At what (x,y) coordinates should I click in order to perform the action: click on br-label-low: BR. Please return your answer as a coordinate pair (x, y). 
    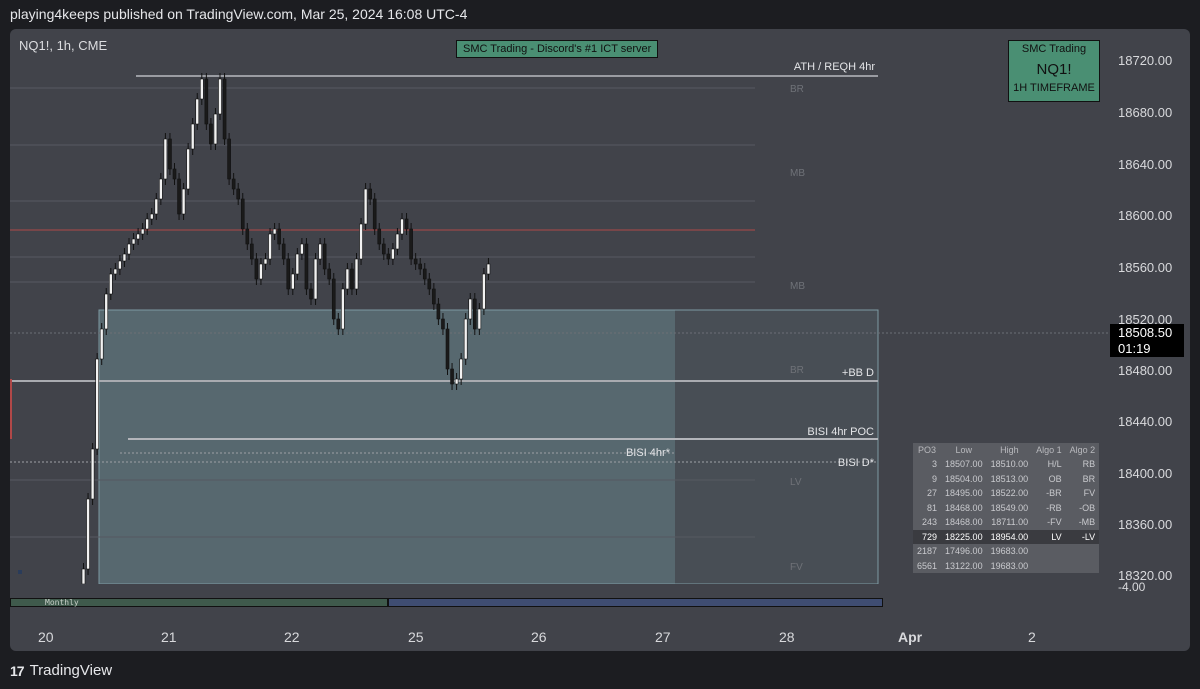
    Looking at the image, I should click on (797, 370).